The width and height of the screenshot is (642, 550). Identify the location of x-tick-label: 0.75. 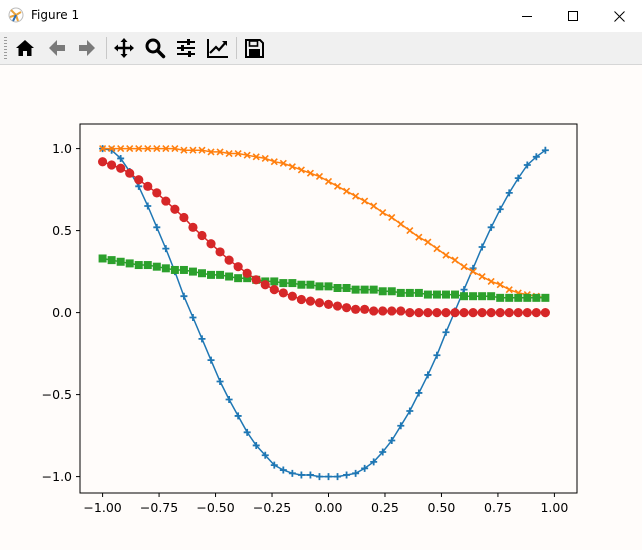
(498, 507).